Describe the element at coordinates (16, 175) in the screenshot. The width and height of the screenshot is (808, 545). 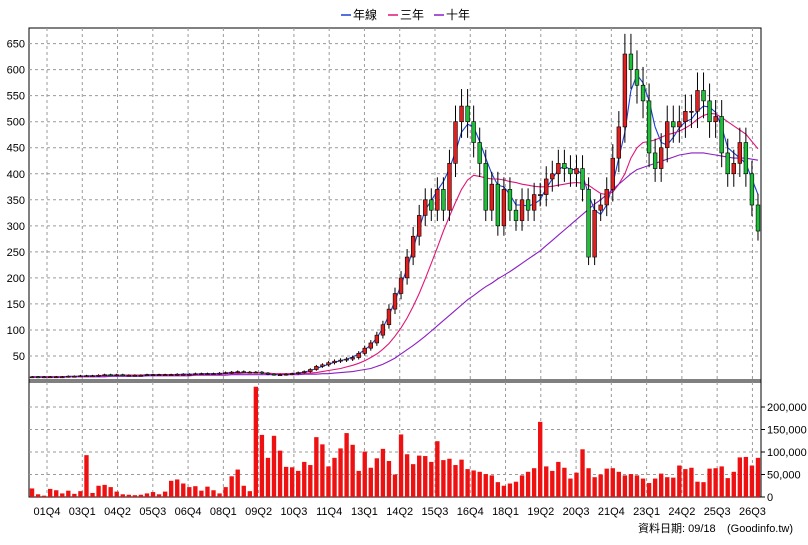
I see `price-tick-label: 400` at that location.